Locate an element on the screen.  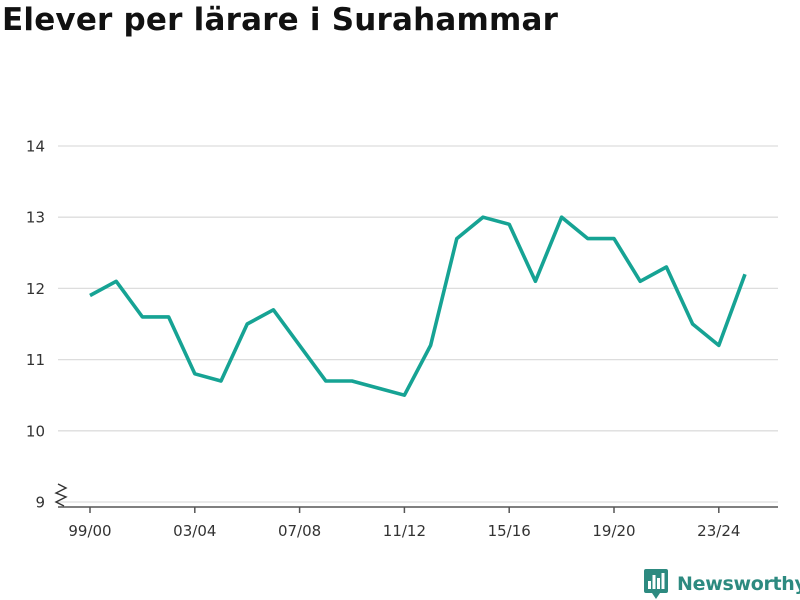
x-tick-label-03-04: 03/04 is located at coordinates (194, 531).